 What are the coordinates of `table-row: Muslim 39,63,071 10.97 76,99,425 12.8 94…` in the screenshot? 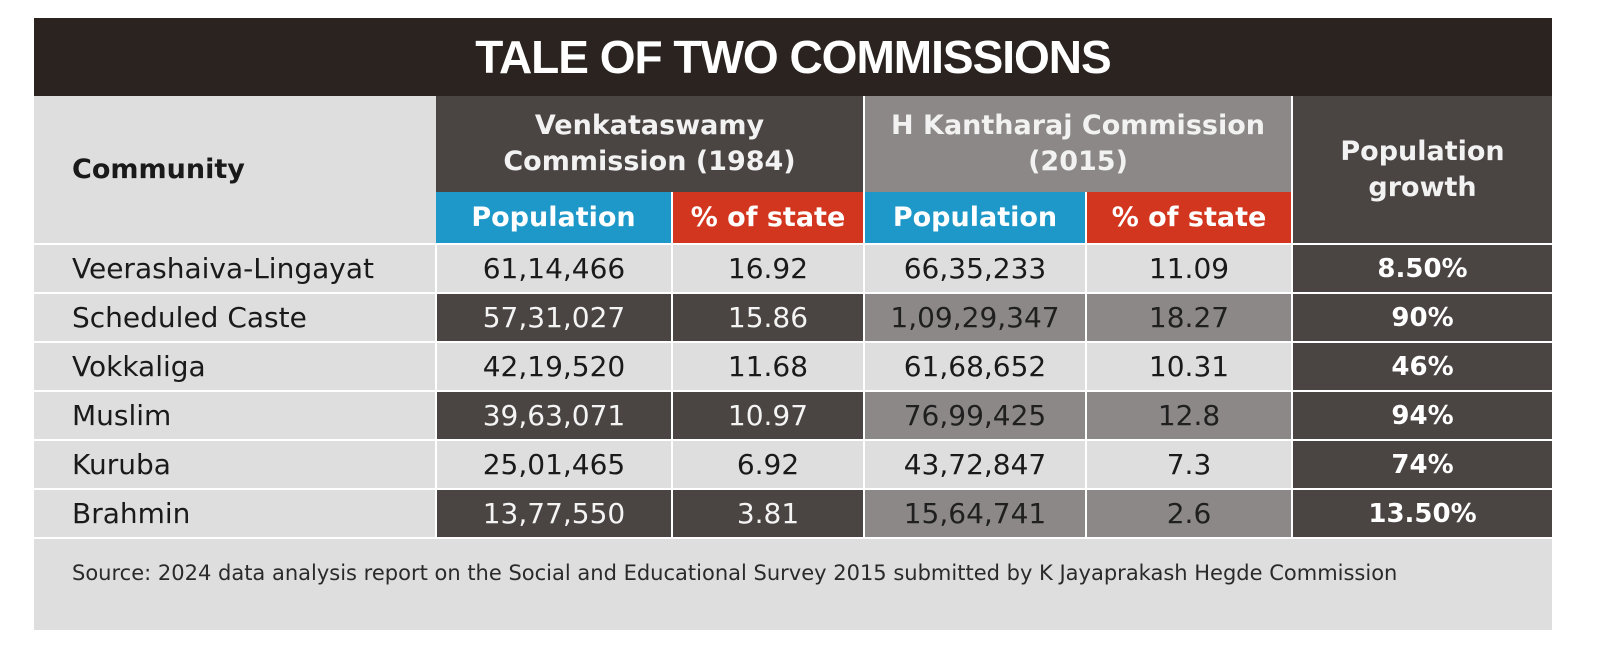 It's located at (793, 416).